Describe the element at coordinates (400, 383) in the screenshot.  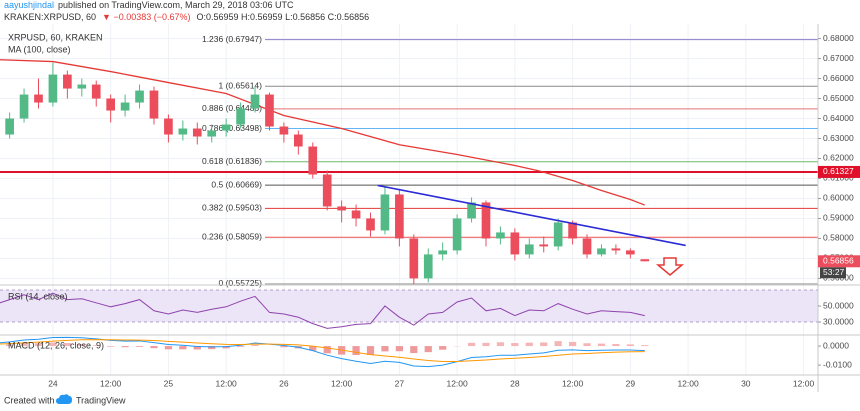
I see `x-tick-label: 27` at that location.